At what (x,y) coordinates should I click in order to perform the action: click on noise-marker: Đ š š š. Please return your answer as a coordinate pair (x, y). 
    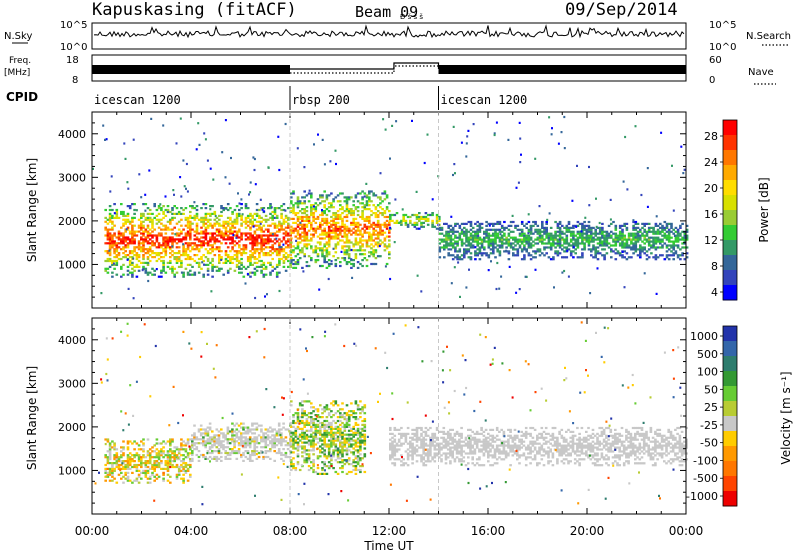
    Looking at the image, I should click on (411, 17).